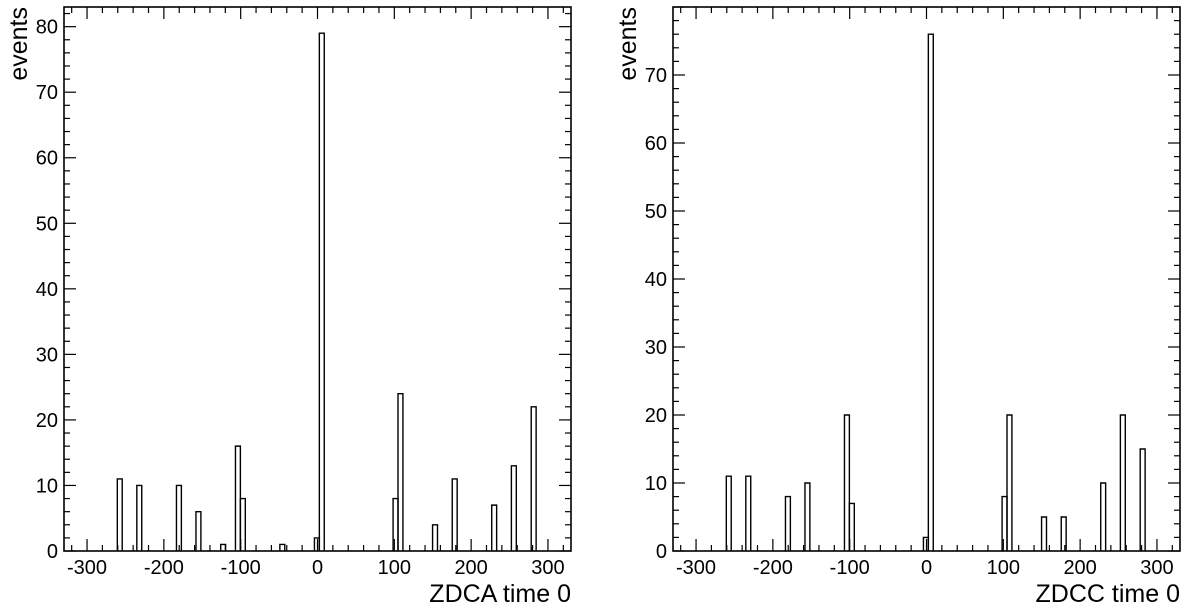  What do you see at coordinates (1108, 594) in the screenshot?
I see `x-axis-title: ZDCC time 0` at bounding box center [1108, 594].